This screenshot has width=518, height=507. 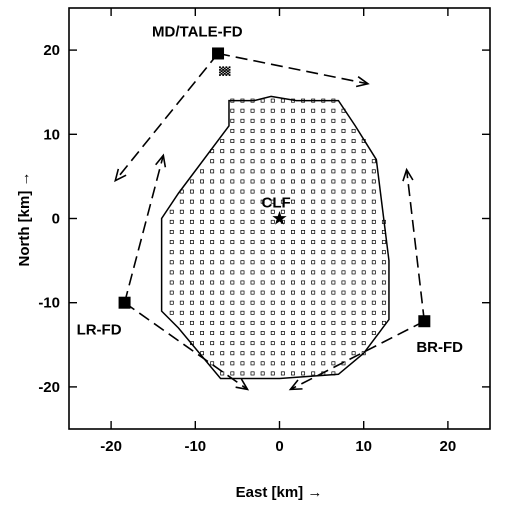 I want to click on lr-fd-marker, so click(x=124, y=302).